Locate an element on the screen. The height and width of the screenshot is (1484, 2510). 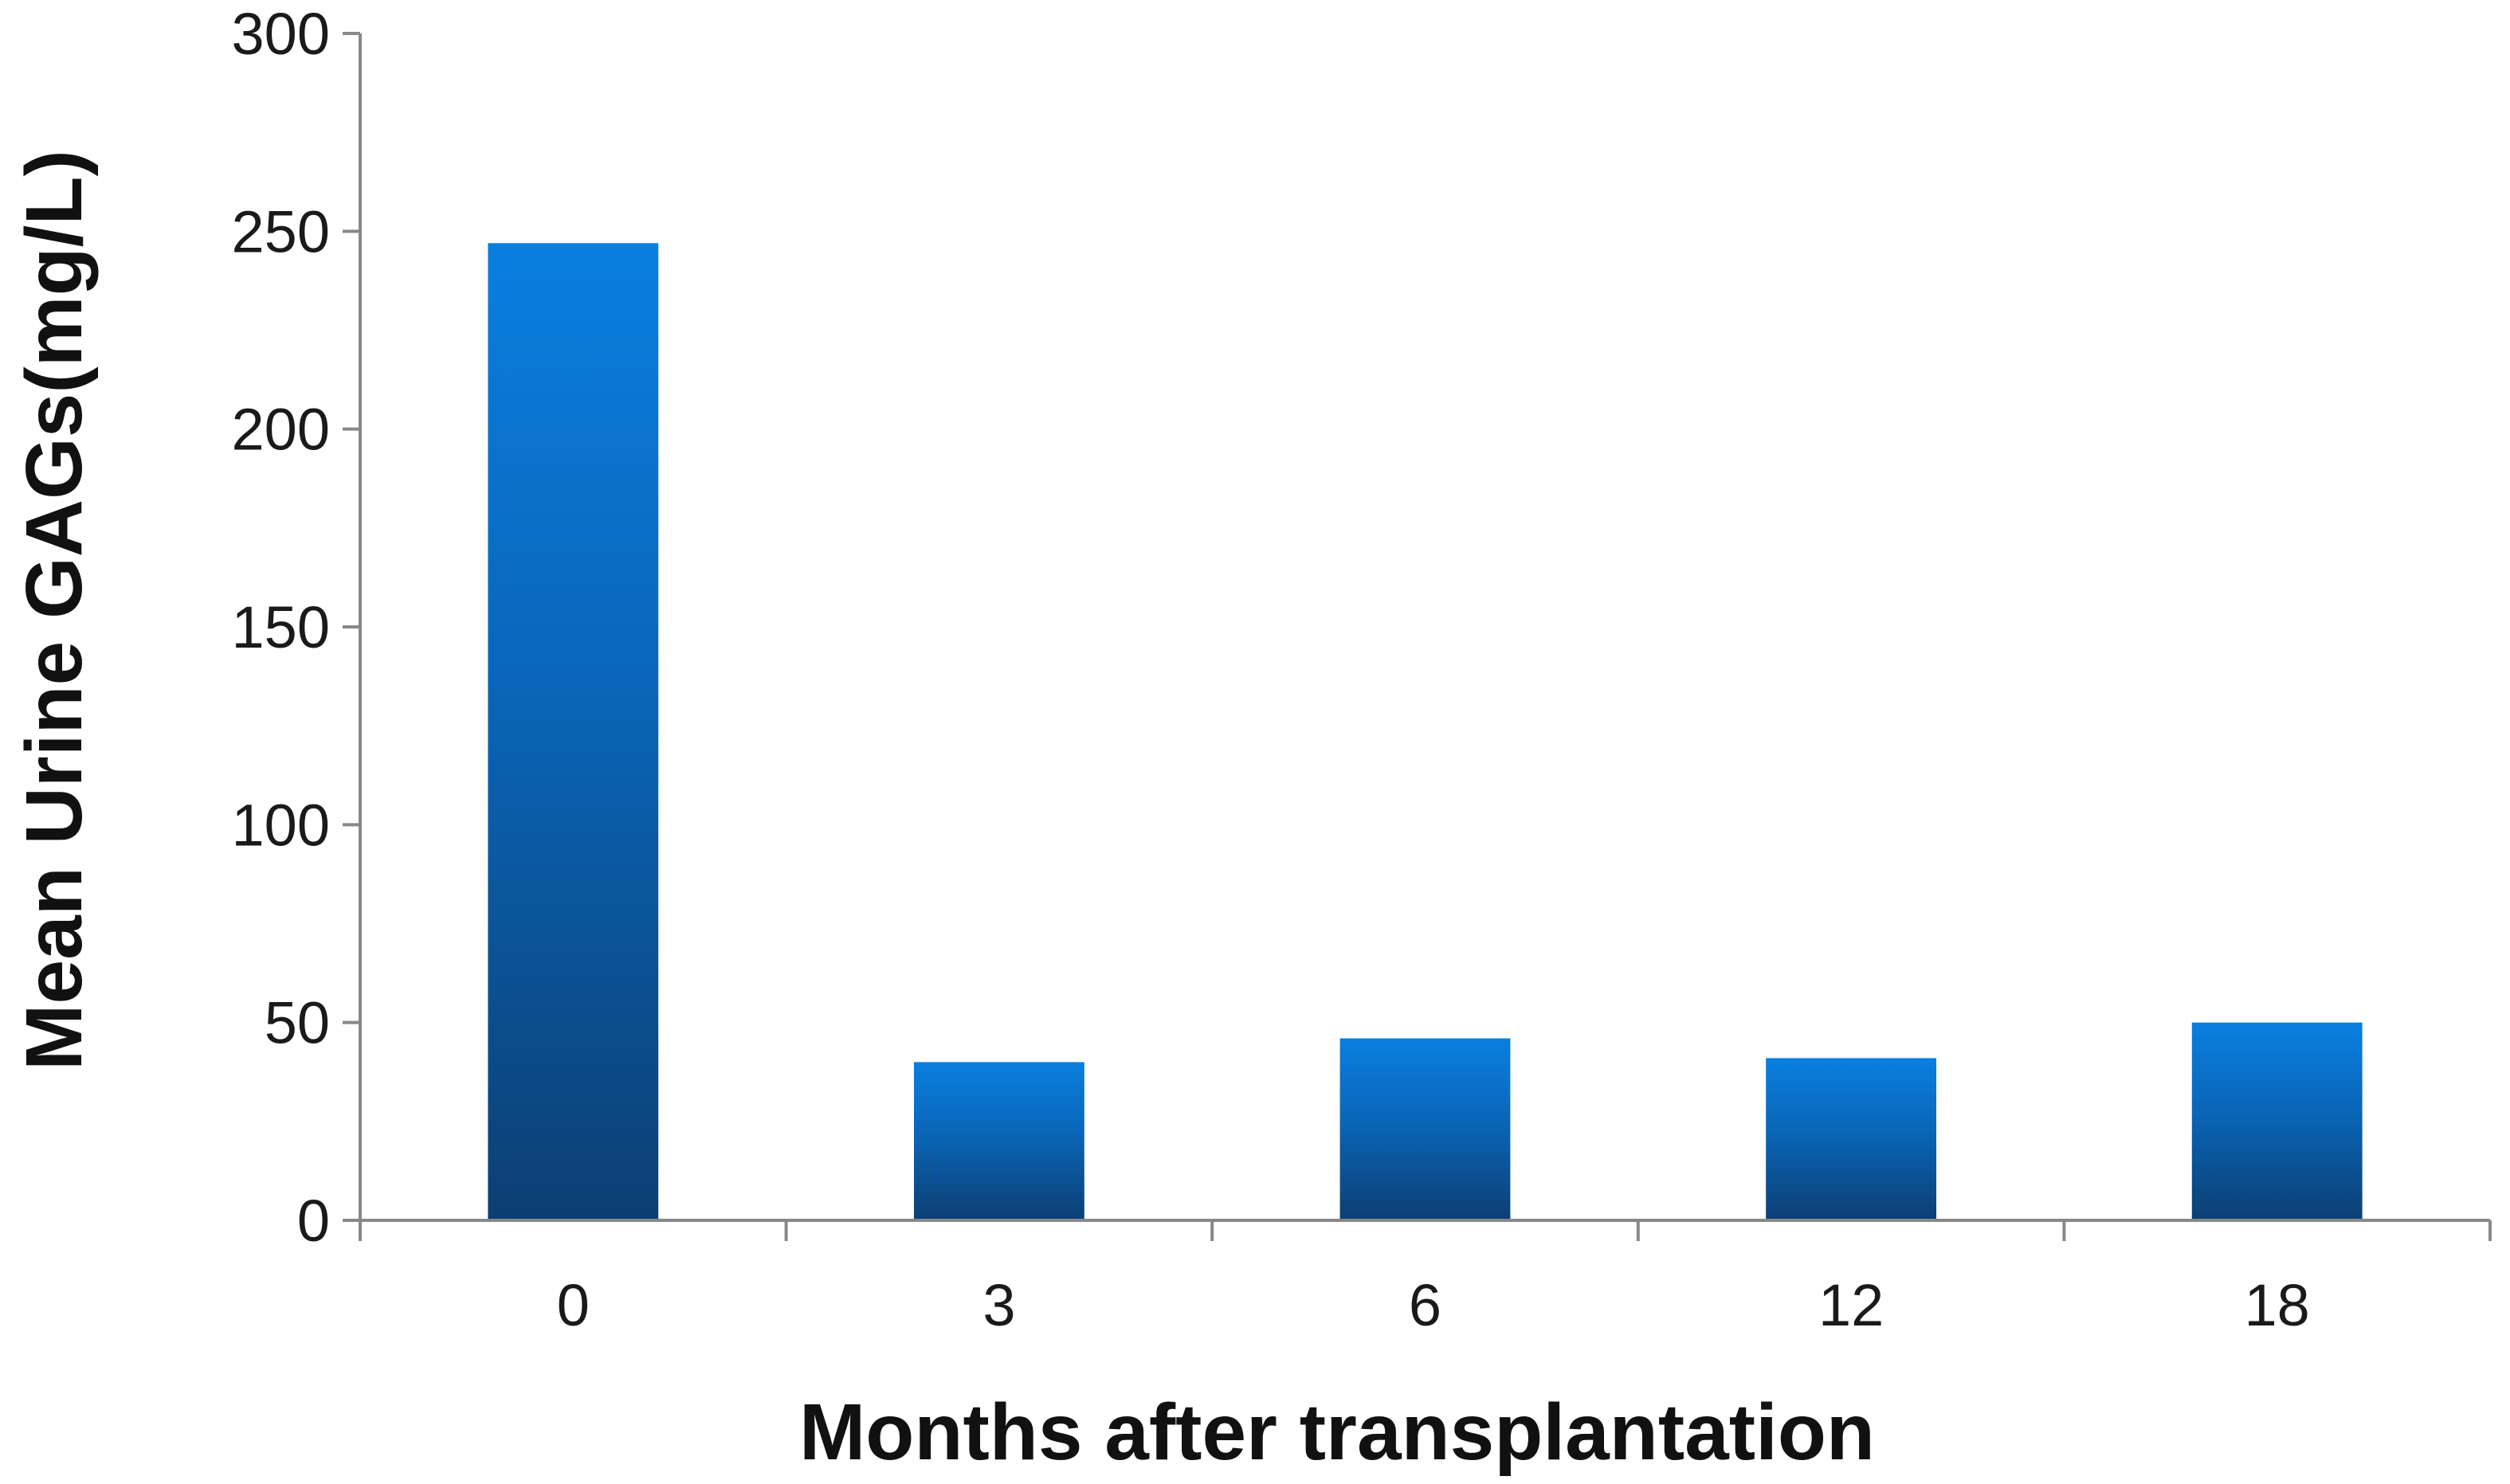
y-tick-label: 0 is located at coordinates (313, 1221).